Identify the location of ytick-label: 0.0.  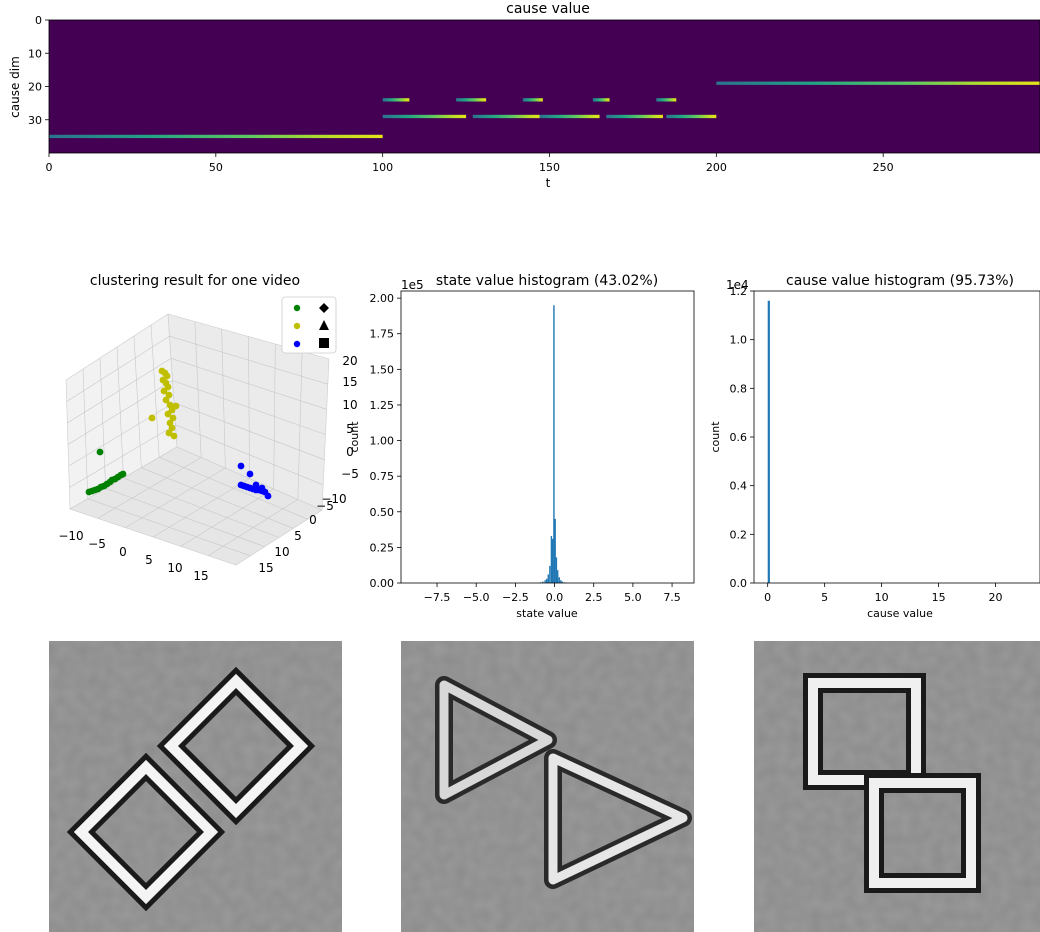
(739, 583).